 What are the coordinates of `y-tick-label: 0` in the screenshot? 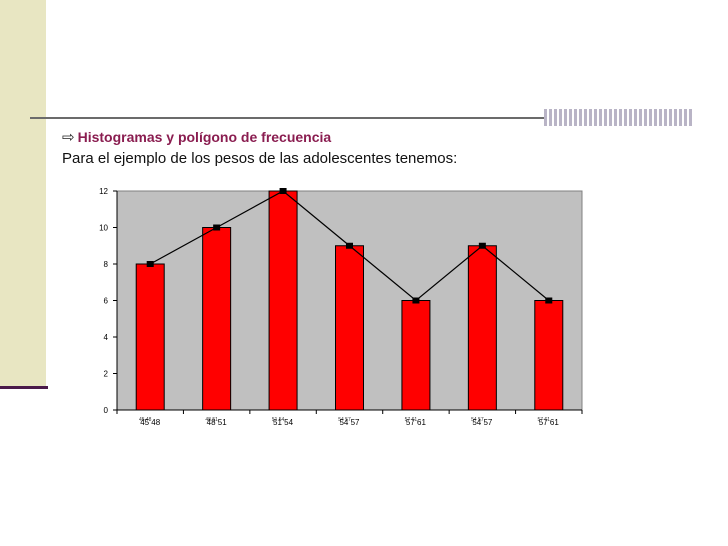 It's located at (106, 410).